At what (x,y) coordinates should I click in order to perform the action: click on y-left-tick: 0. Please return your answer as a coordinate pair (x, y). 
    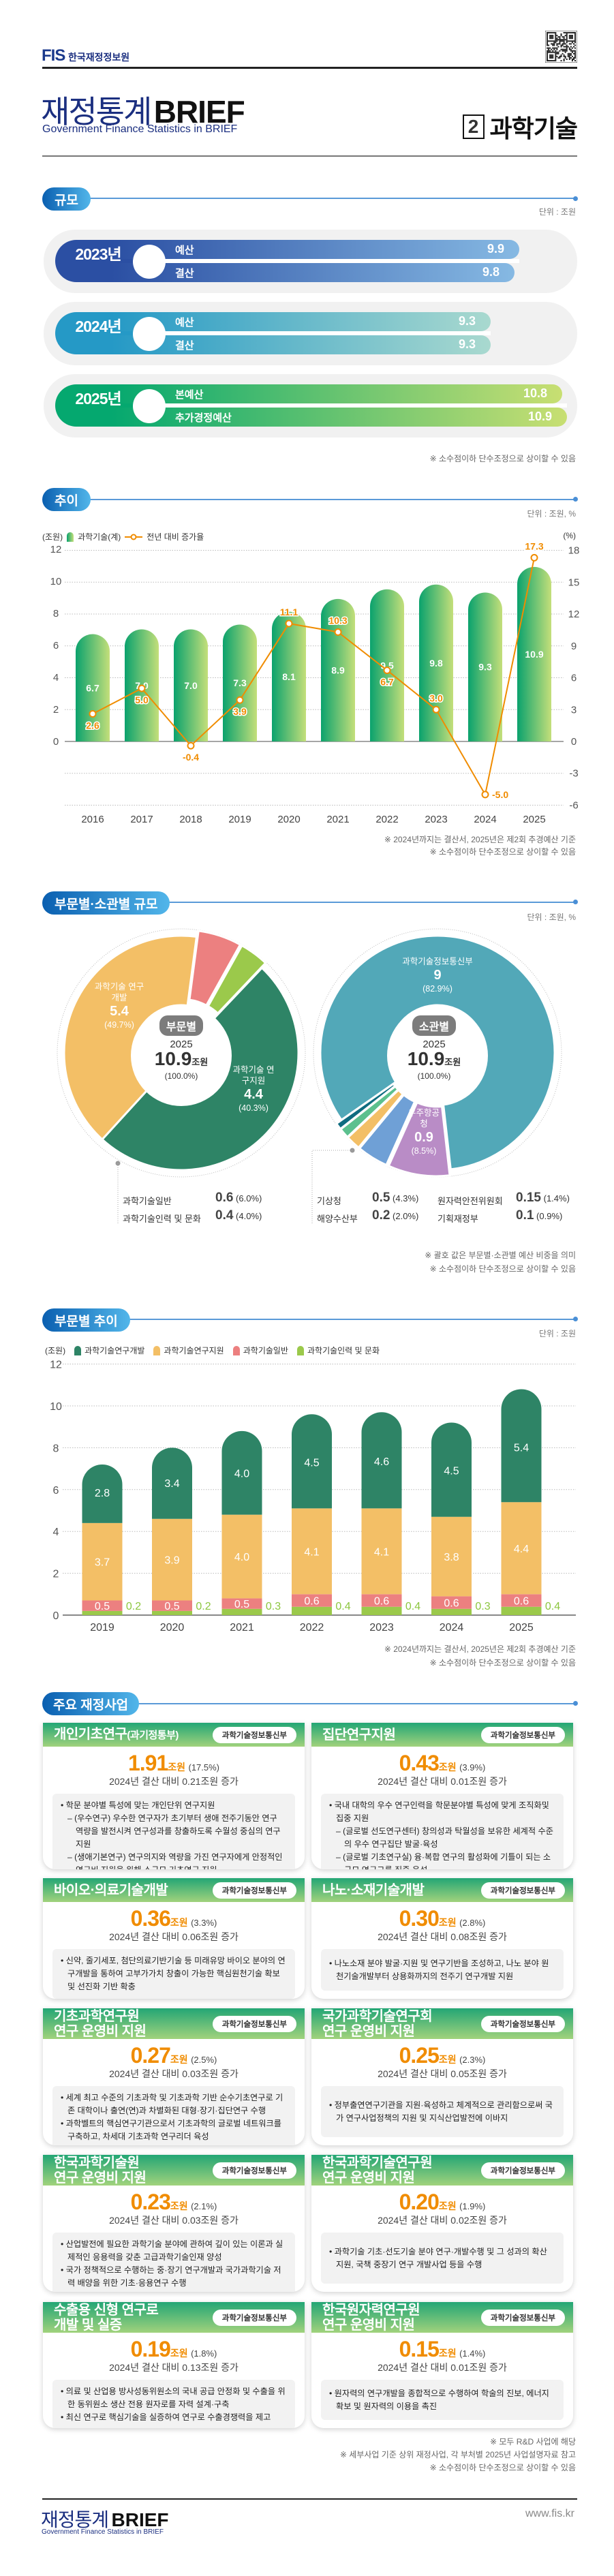
    Looking at the image, I should click on (56, 742).